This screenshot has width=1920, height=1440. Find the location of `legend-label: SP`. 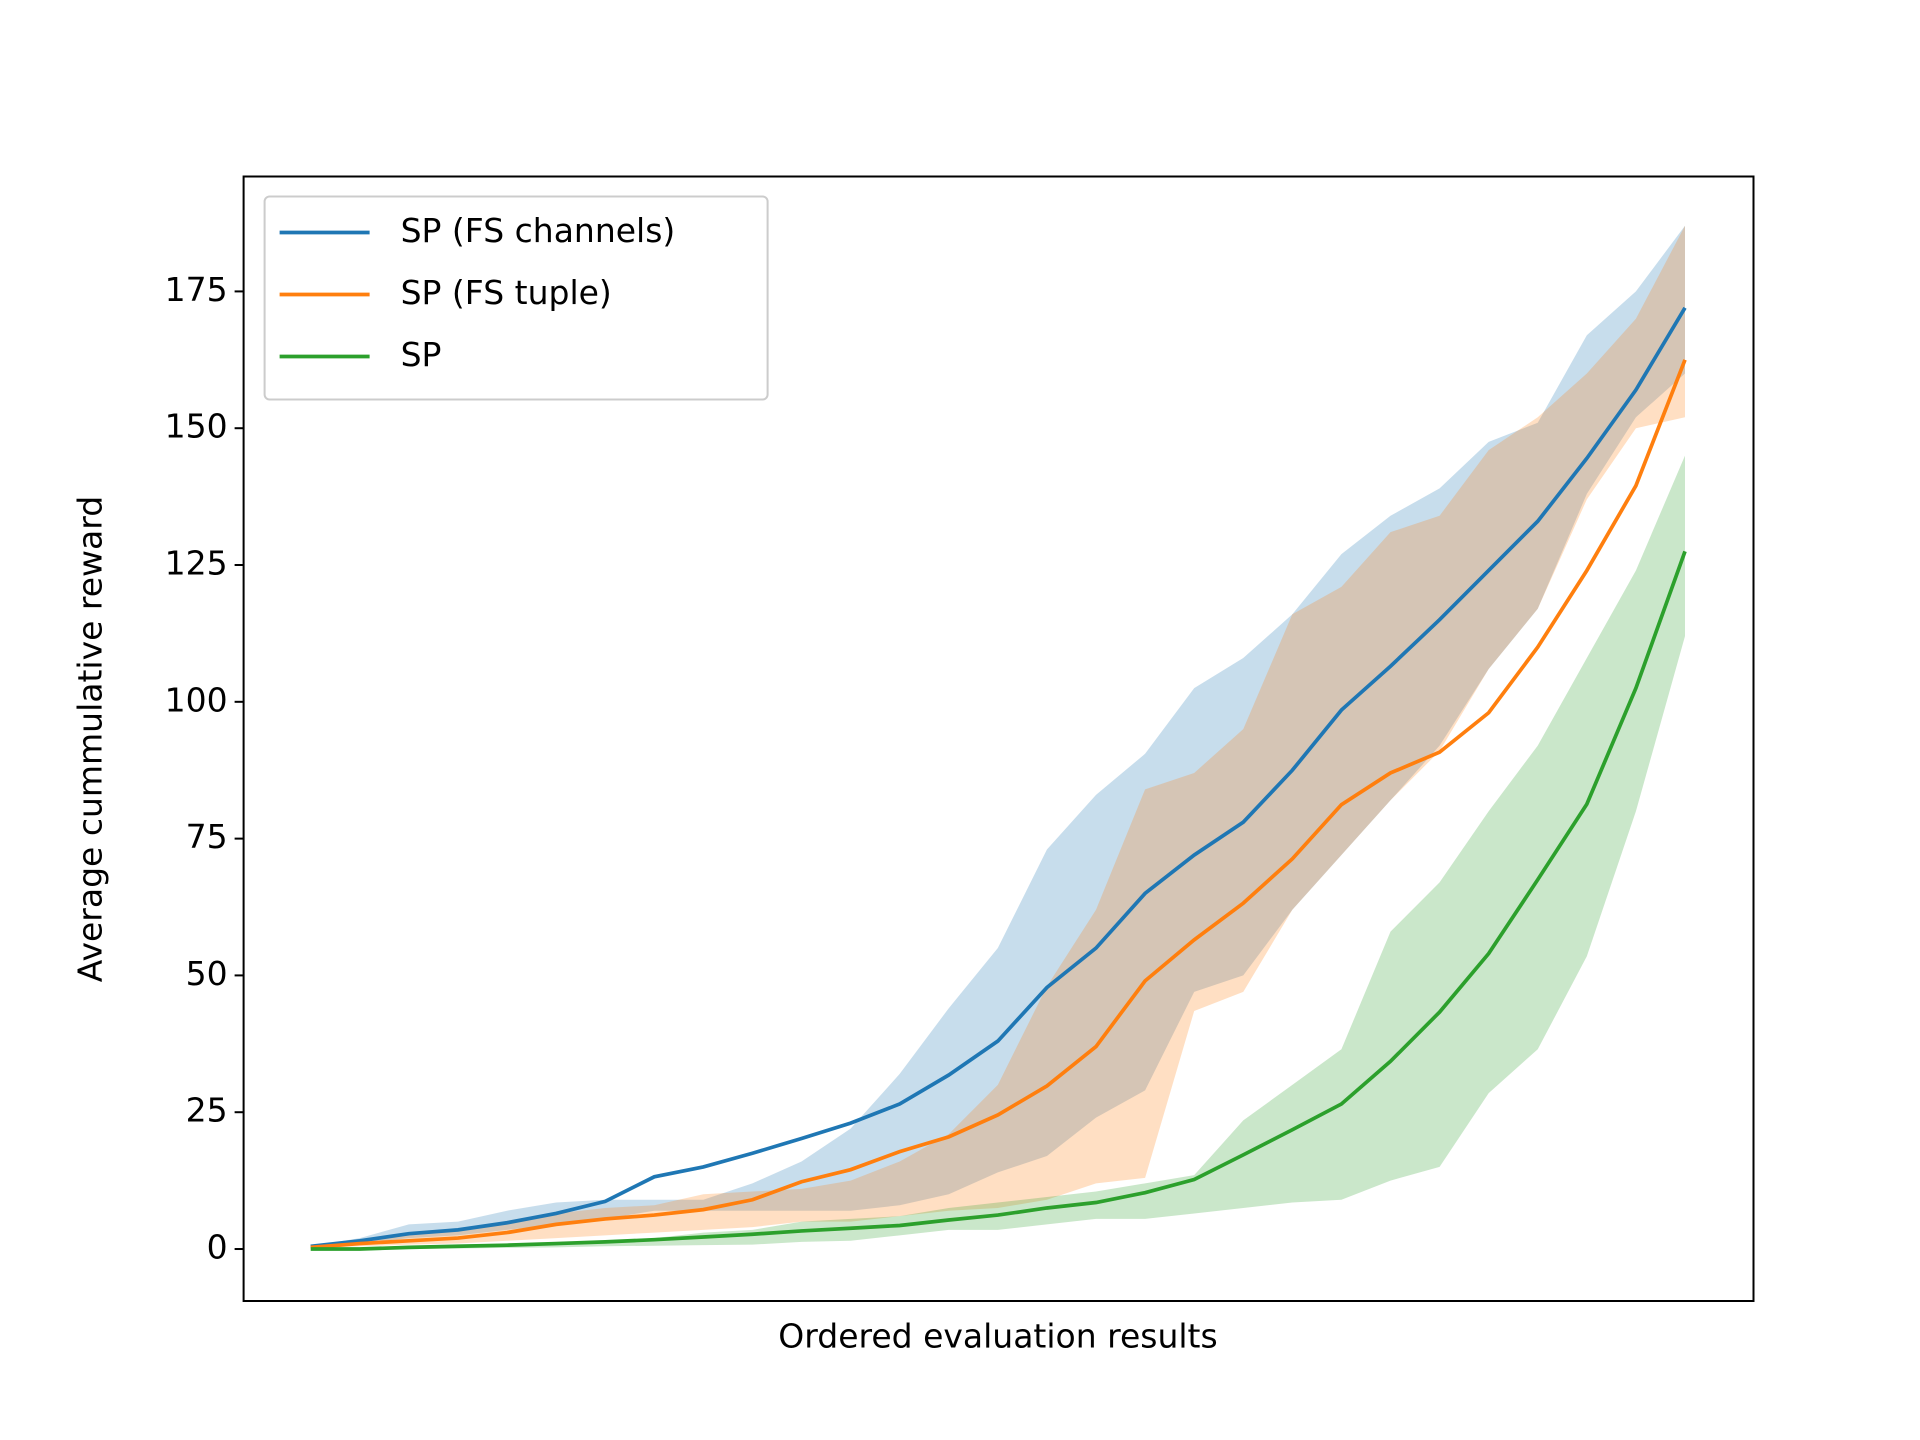

legend-label: SP is located at coordinates (421, 354).